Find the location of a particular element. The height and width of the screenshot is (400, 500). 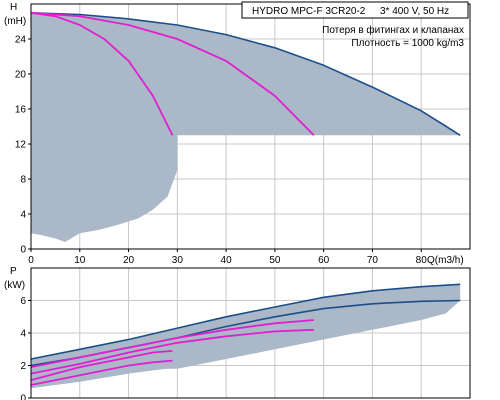

head-x-tick-label: 70 is located at coordinates (373, 260).